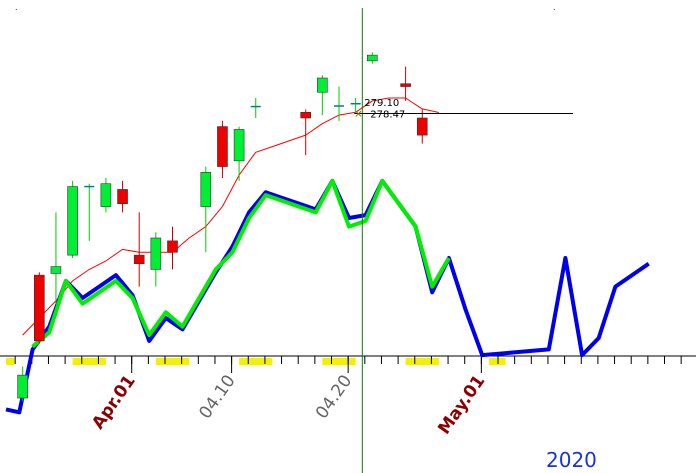 The width and height of the screenshot is (696, 473). Describe the element at coordinates (554, 14) in the screenshot. I see `top-right-mark: ˙` at that location.